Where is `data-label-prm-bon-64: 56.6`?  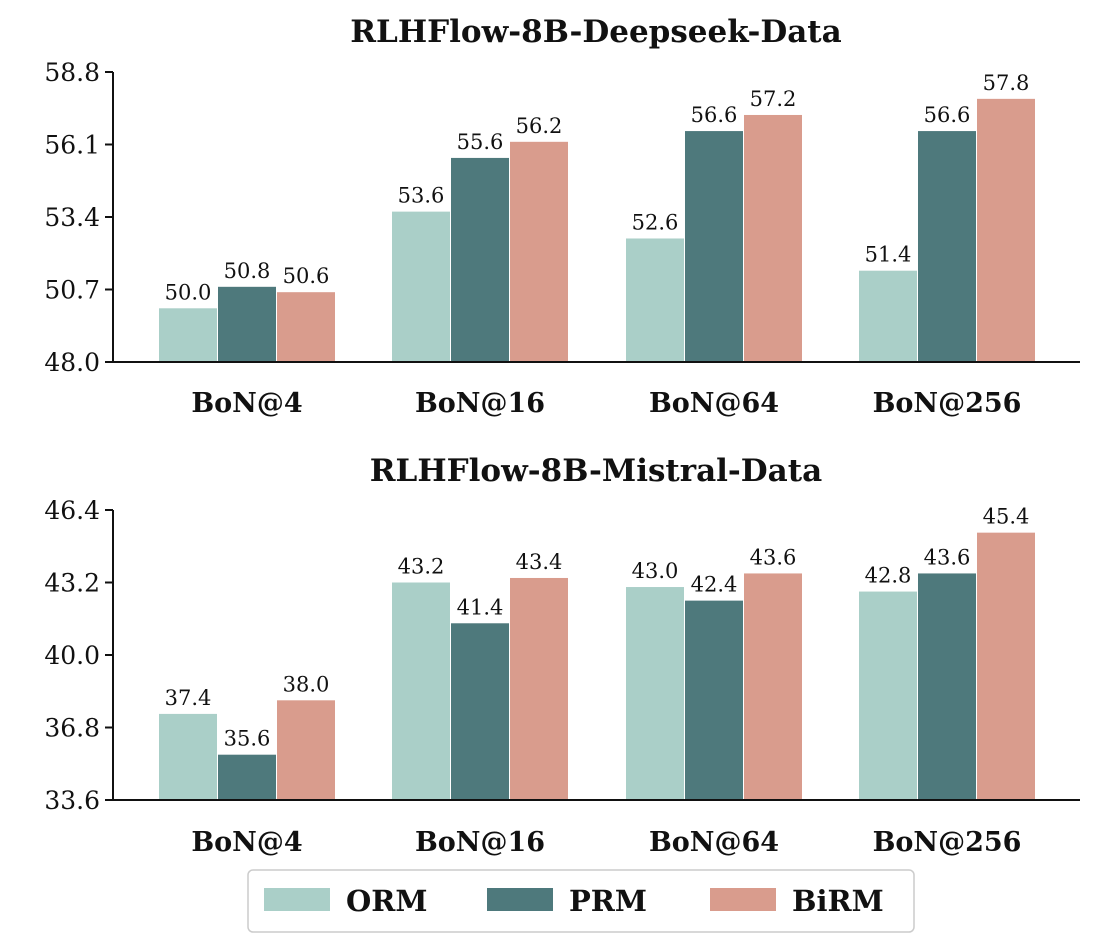 data-label-prm-bon-64: 56.6 is located at coordinates (714, 115).